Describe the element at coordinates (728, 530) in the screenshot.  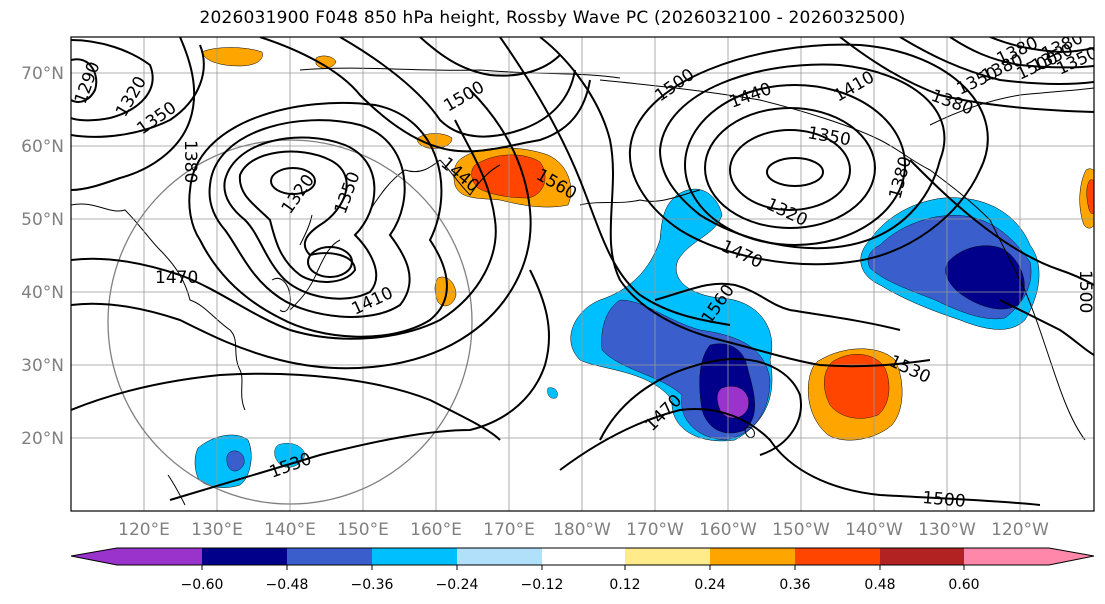
I see `lon-label-160w: 160°W` at that location.